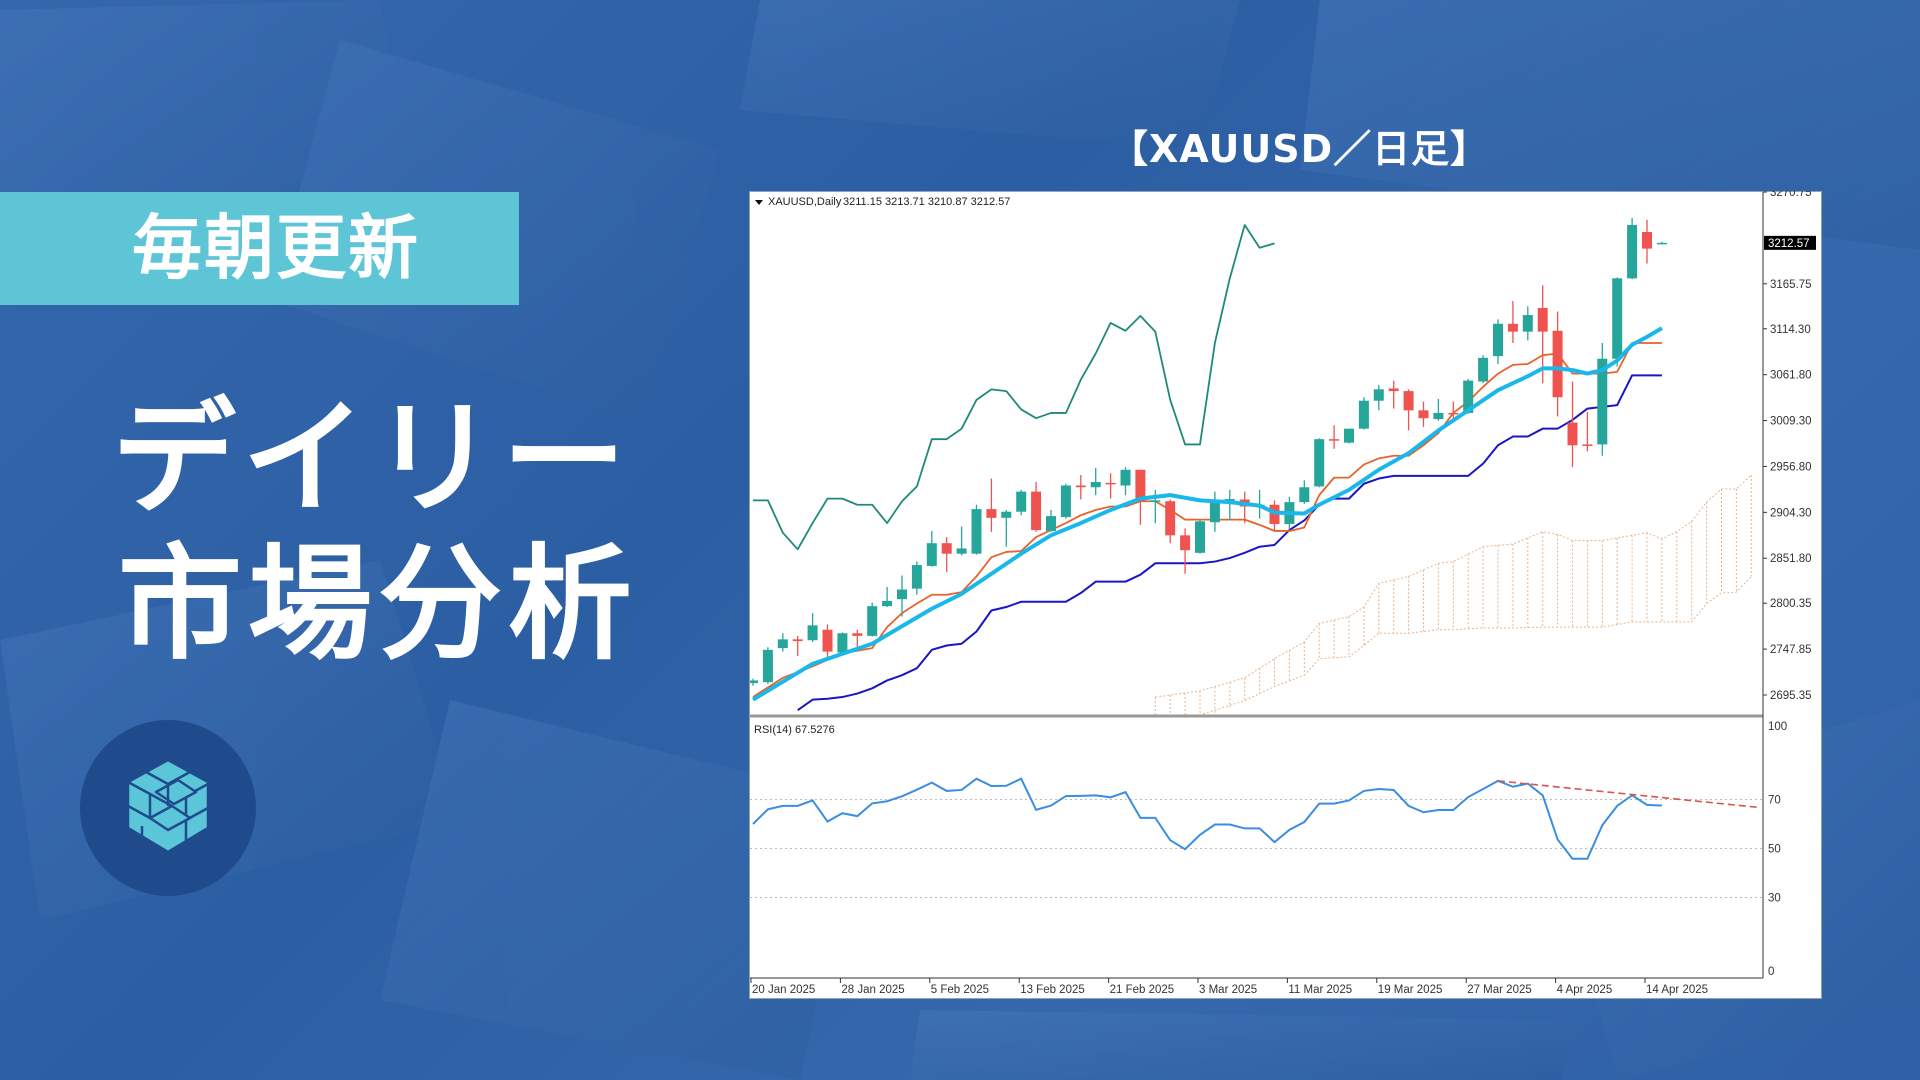 The height and width of the screenshot is (1080, 1920). I want to click on rsi-line, so click(1207, 818).